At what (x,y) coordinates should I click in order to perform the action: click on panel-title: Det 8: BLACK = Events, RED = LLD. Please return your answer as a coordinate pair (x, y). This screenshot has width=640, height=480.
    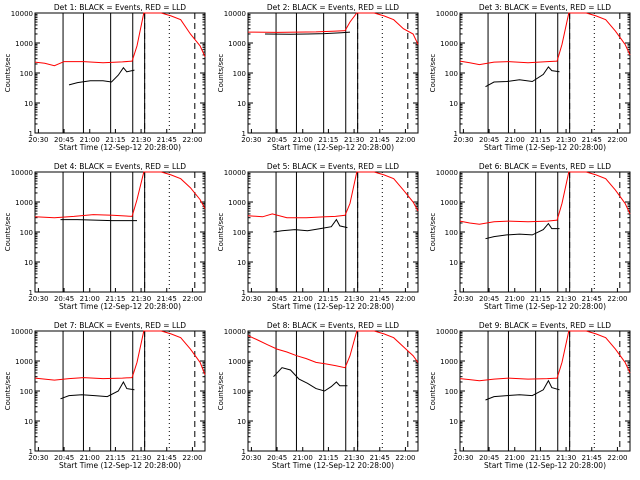
    Looking at the image, I should click on (333, 325).